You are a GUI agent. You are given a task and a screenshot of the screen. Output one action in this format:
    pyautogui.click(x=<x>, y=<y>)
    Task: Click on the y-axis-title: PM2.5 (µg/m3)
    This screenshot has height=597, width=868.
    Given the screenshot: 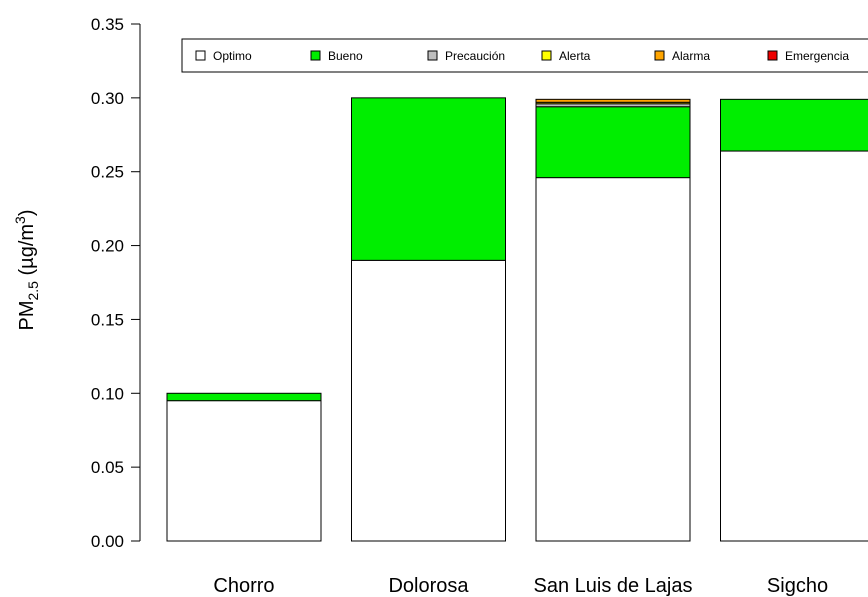 What is the action you would take?
    pyautogui.click(x=26, y=269)
    